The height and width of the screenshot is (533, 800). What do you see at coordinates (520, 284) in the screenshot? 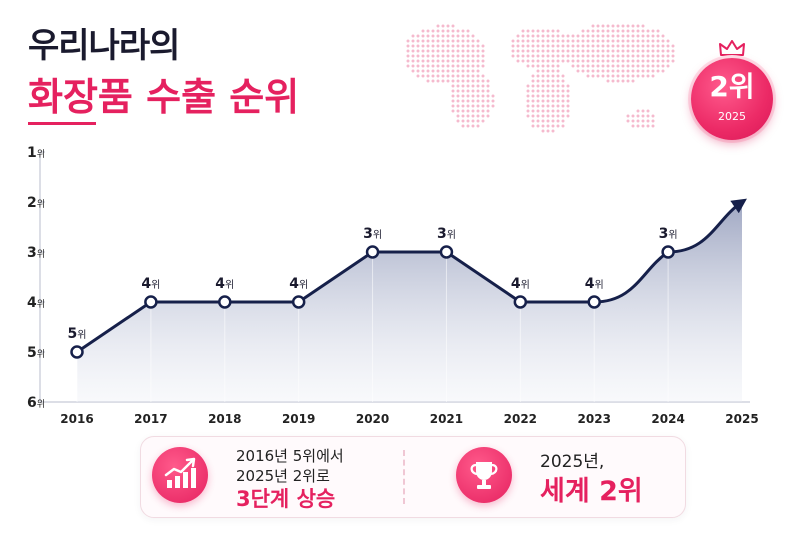
I see `point-label-2022: 4위` at bounding box center [520, 284].